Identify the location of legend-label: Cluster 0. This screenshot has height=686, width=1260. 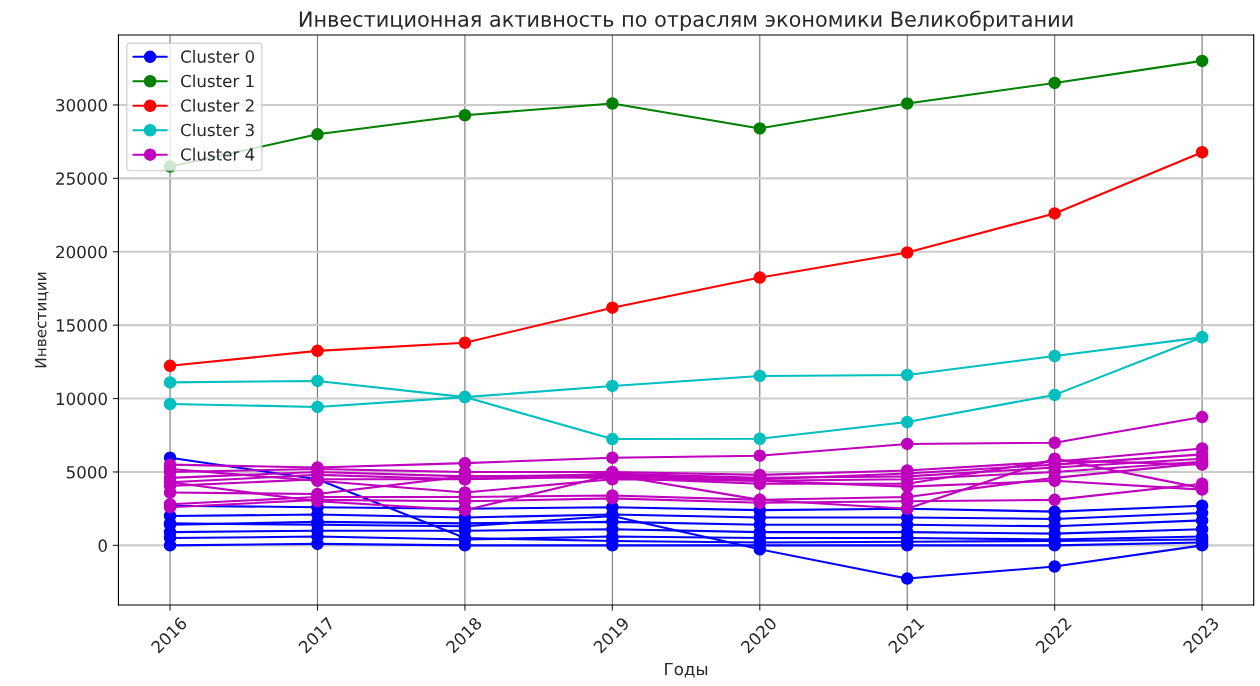
(218, 56).